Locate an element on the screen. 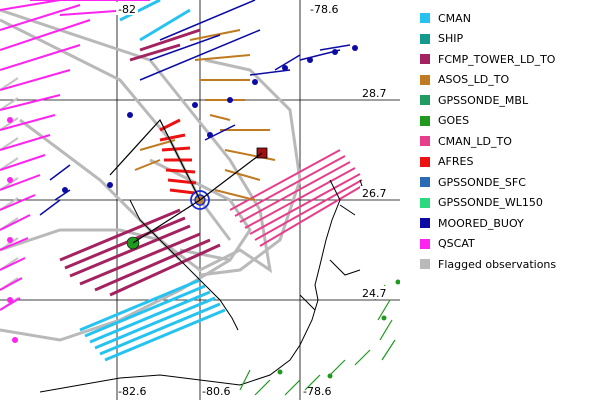 Image resolution: width=600 pixels, height=400 pixels. moored-buoy-barbs-left is located at coordinates (55, 190).